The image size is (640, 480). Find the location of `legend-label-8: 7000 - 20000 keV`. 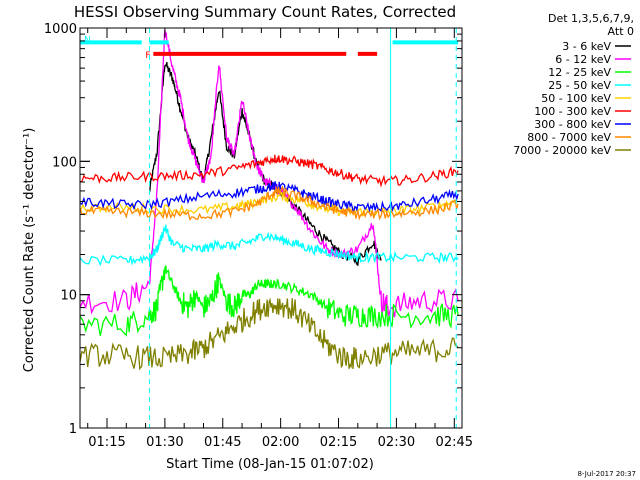

legend-label-8: 7000 - 20000 keV is located at coordinates (562, 150).